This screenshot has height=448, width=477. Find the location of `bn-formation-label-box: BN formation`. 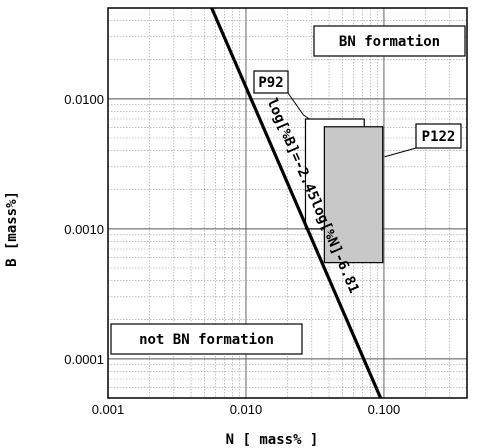

bn-formation-label-box: BN formation is located at coordinates (389, 41).